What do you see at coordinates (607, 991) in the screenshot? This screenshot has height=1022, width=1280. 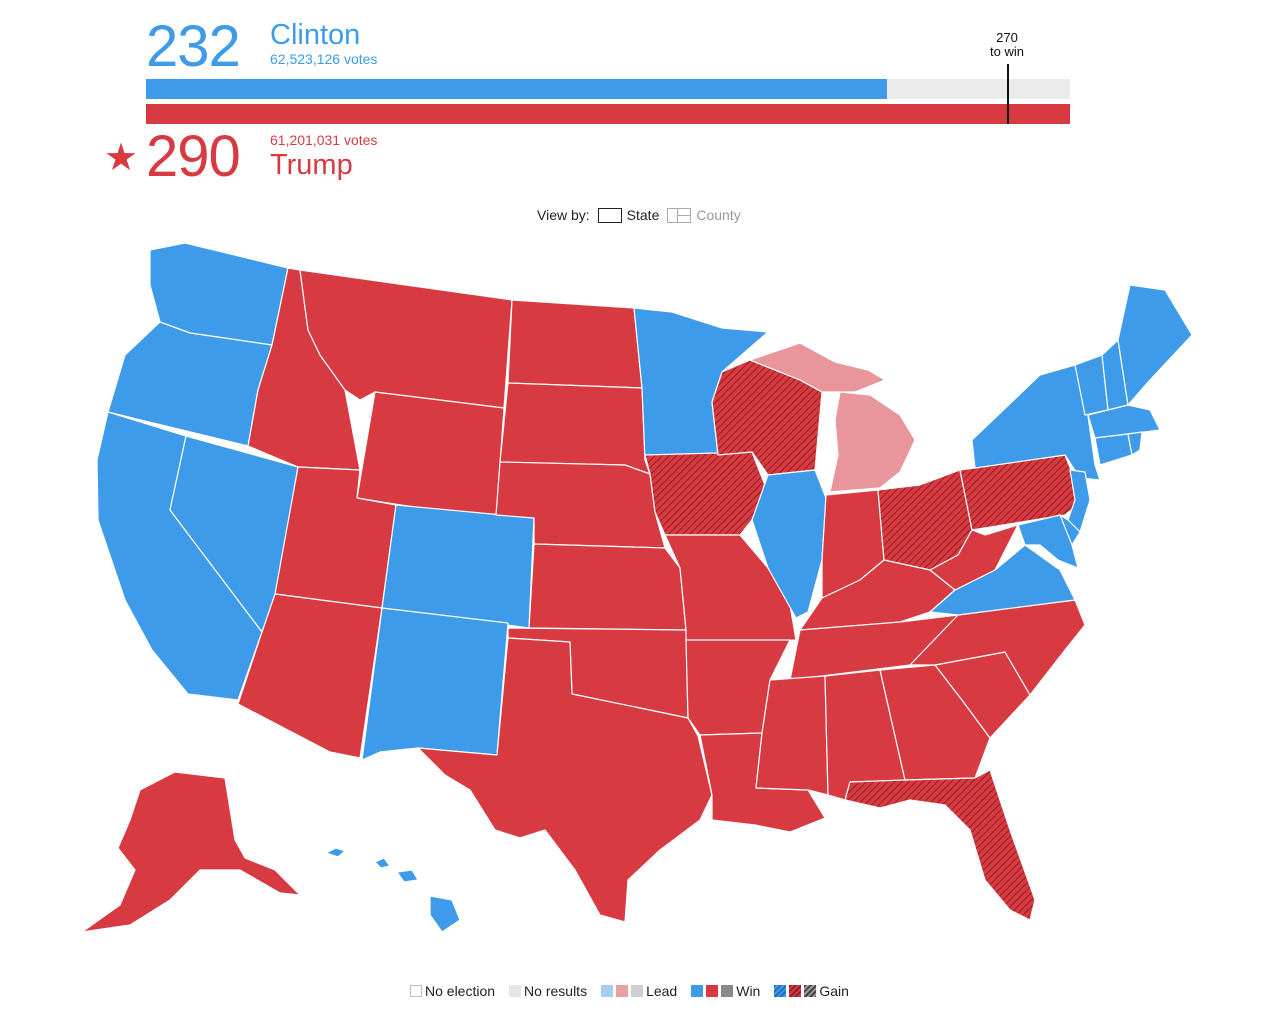 I see `lead-blue-swatch` at bounding box center [607, 991].